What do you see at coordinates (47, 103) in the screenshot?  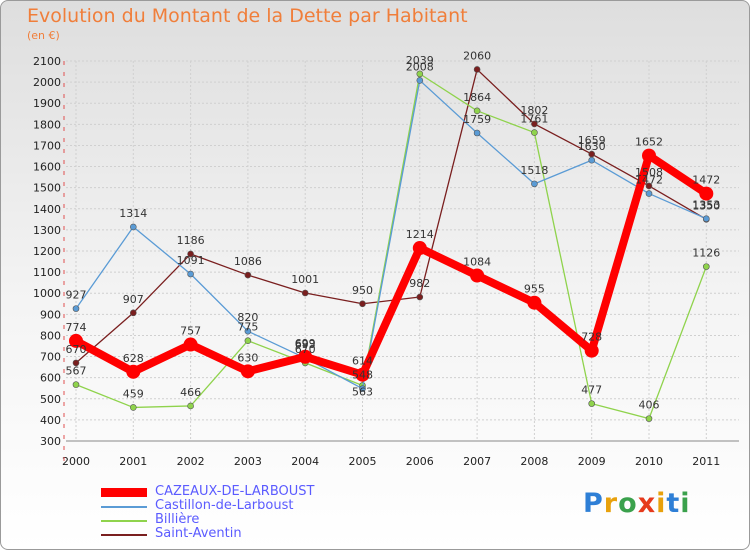 I see `y-tick-label: 1900` at bounding box center [47, 103].